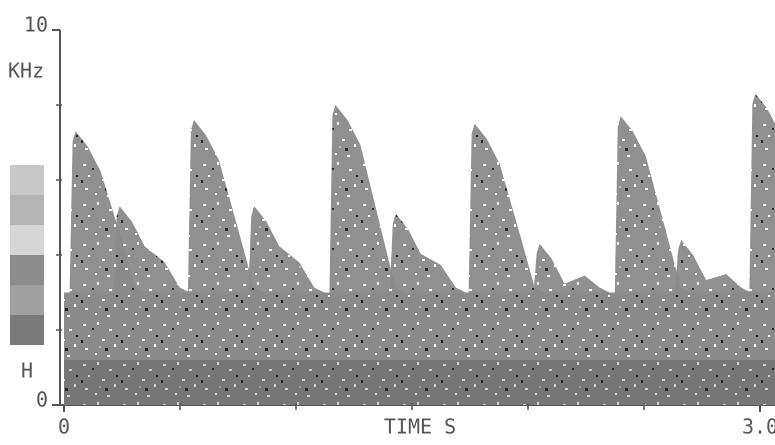  Describe the element at coordinates (419, 382) in the screenshot. I see `low-band` at that location.